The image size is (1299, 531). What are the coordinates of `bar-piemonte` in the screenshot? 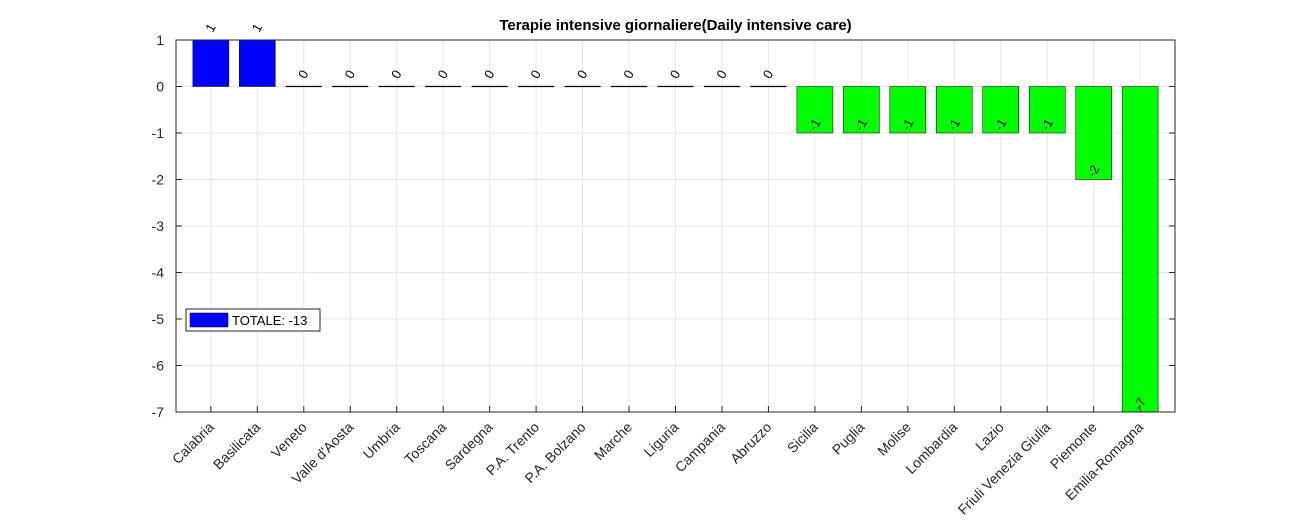 It's located at (1093, 133).